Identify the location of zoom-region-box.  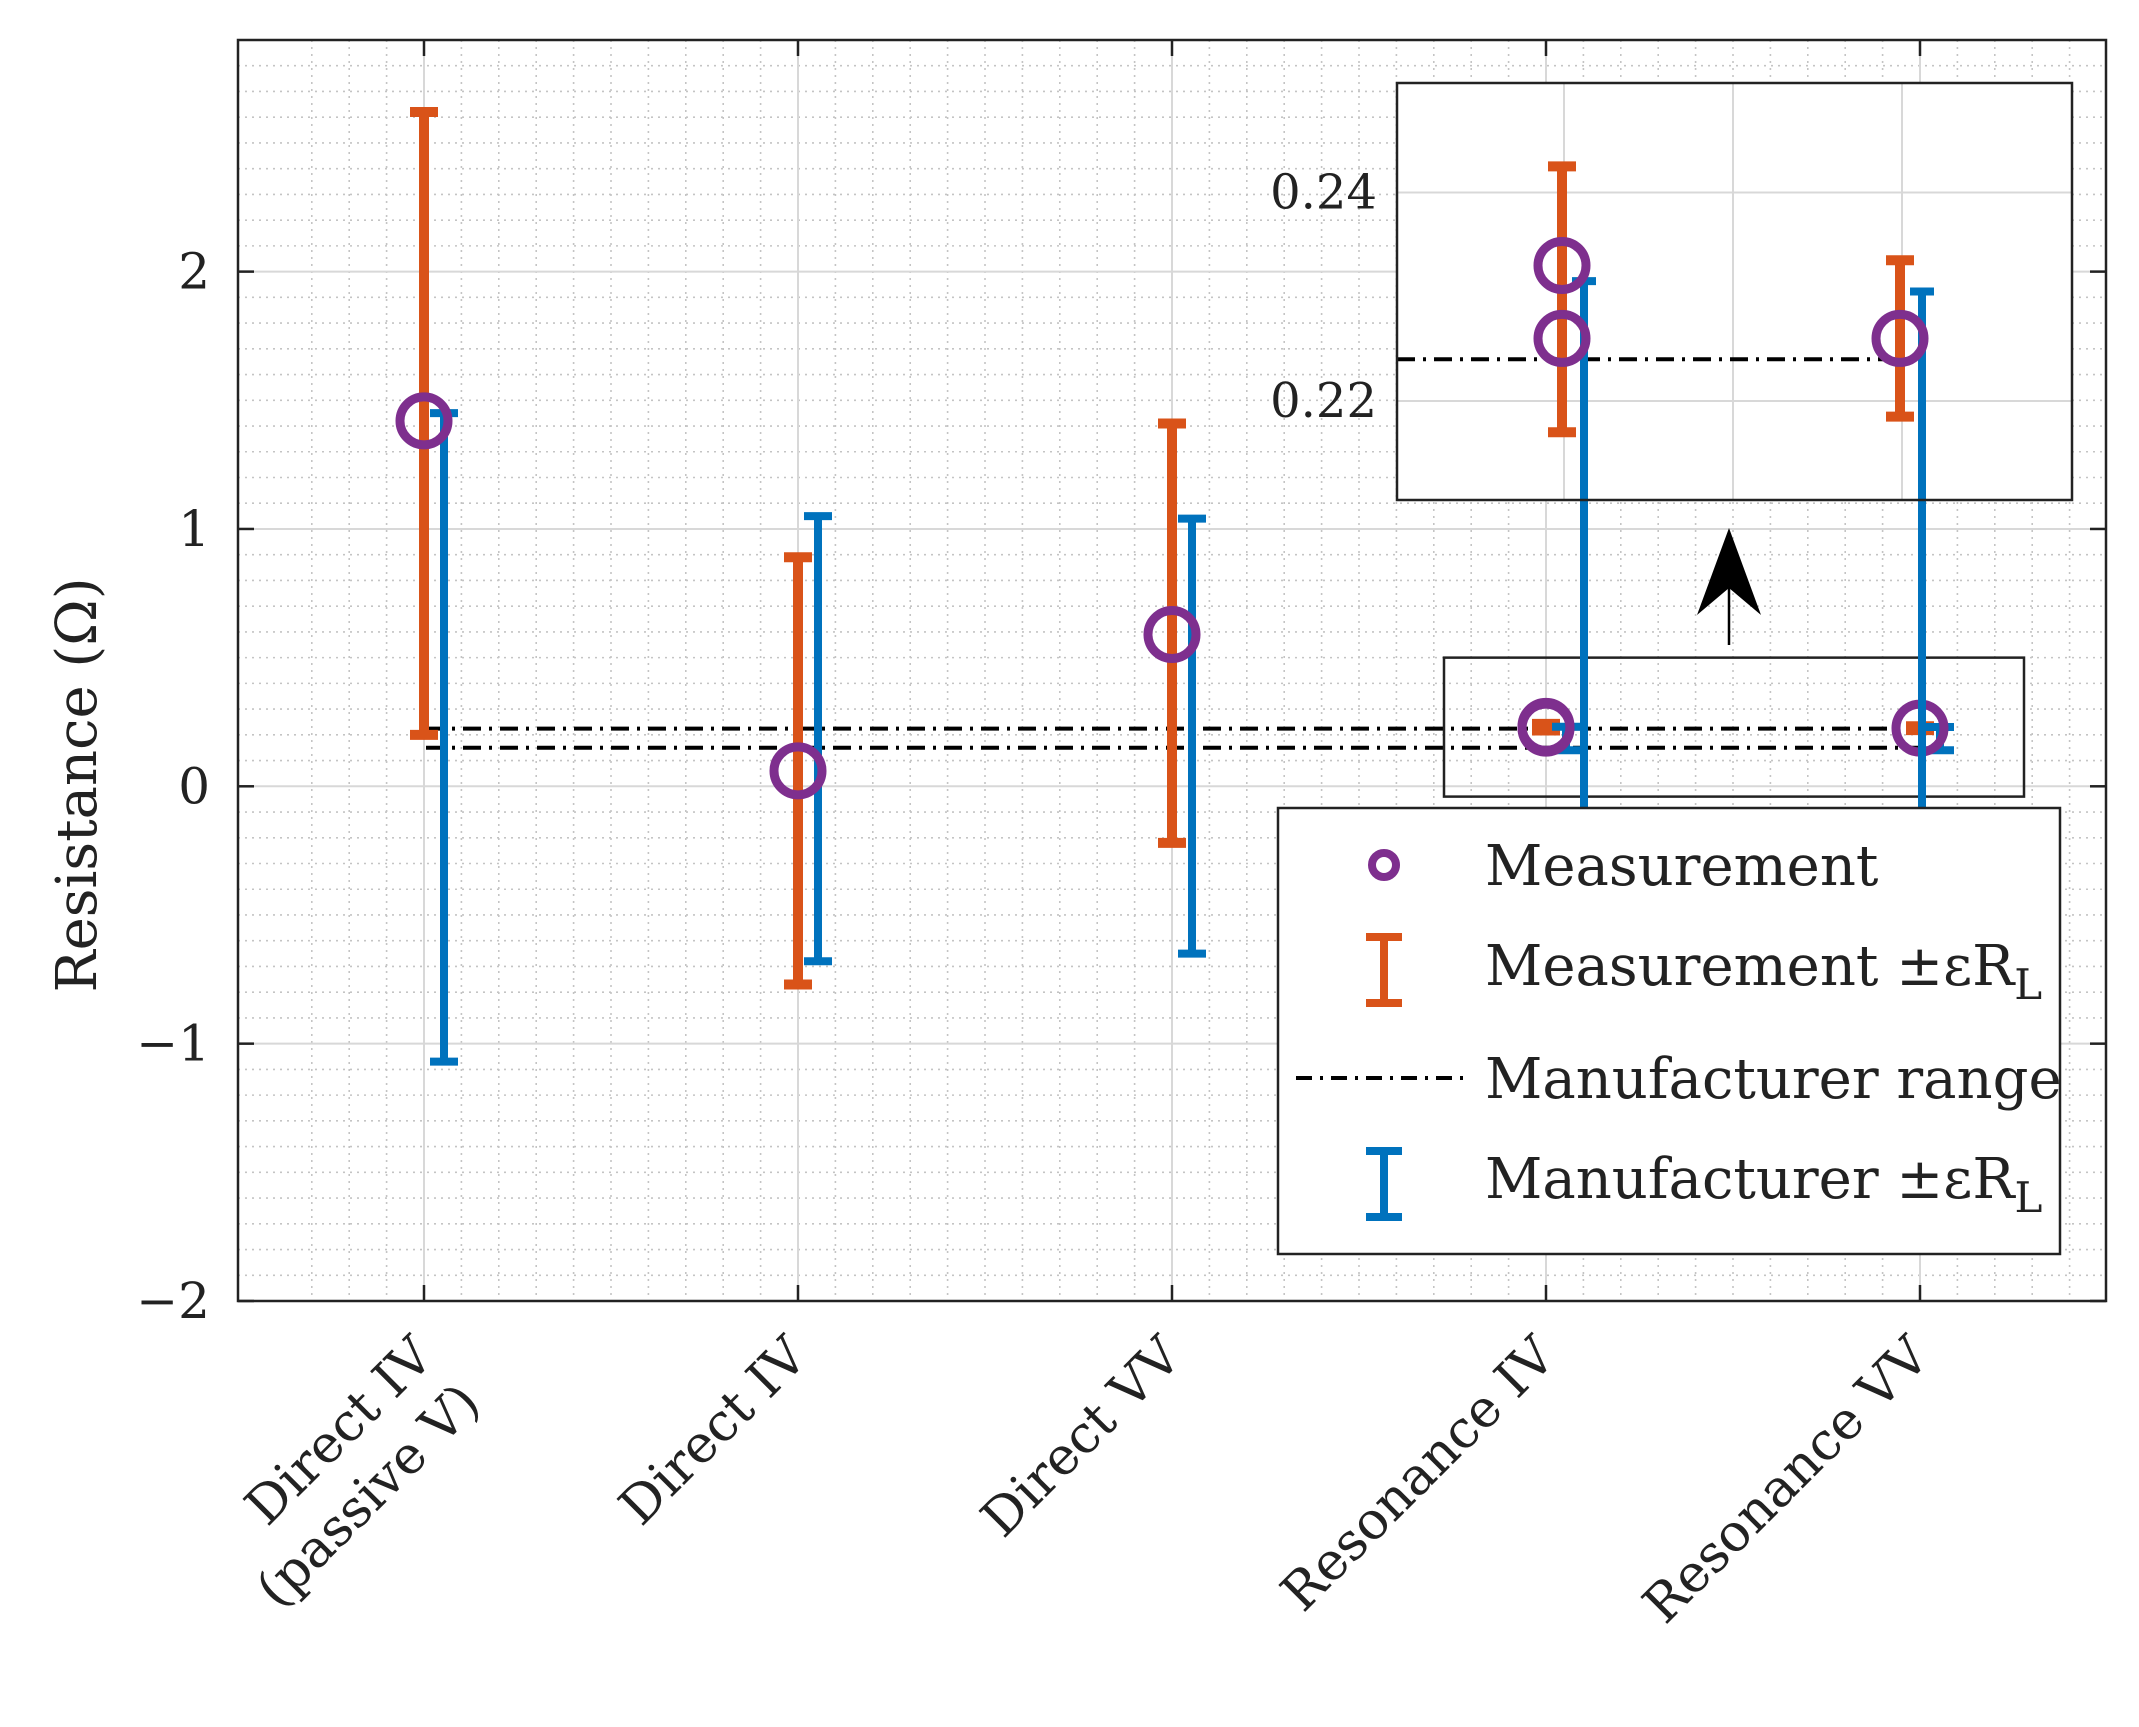
(1734, 727).